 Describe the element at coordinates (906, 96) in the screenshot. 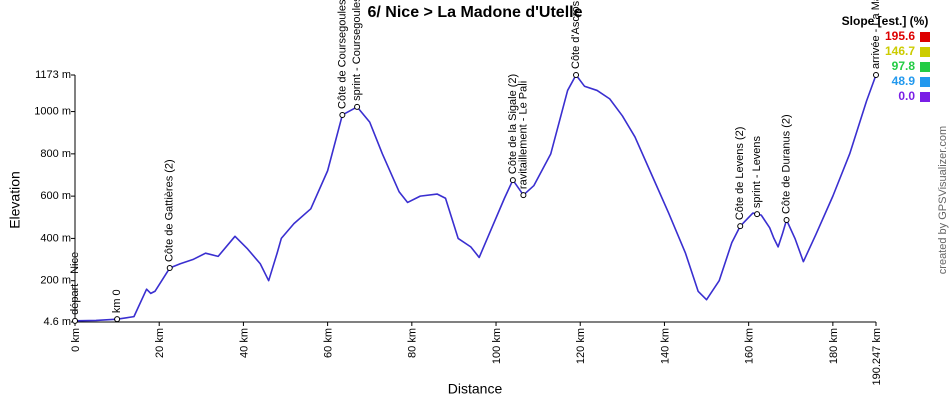

I see `legend-value: 0.0` at that location.